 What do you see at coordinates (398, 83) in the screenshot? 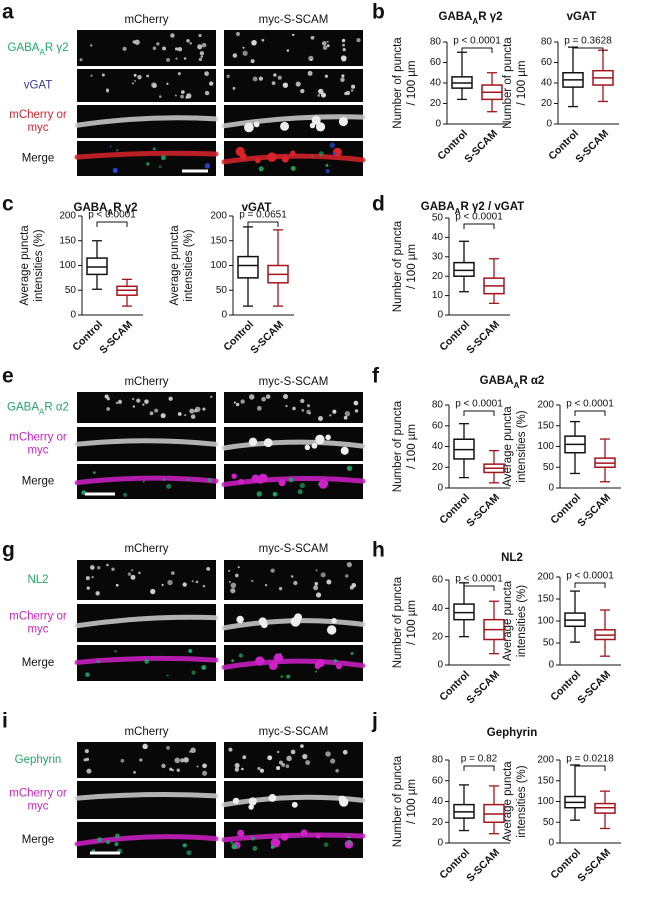
I see `y-axis-label-line: Number of puncta` at bounding box center [398, 83].